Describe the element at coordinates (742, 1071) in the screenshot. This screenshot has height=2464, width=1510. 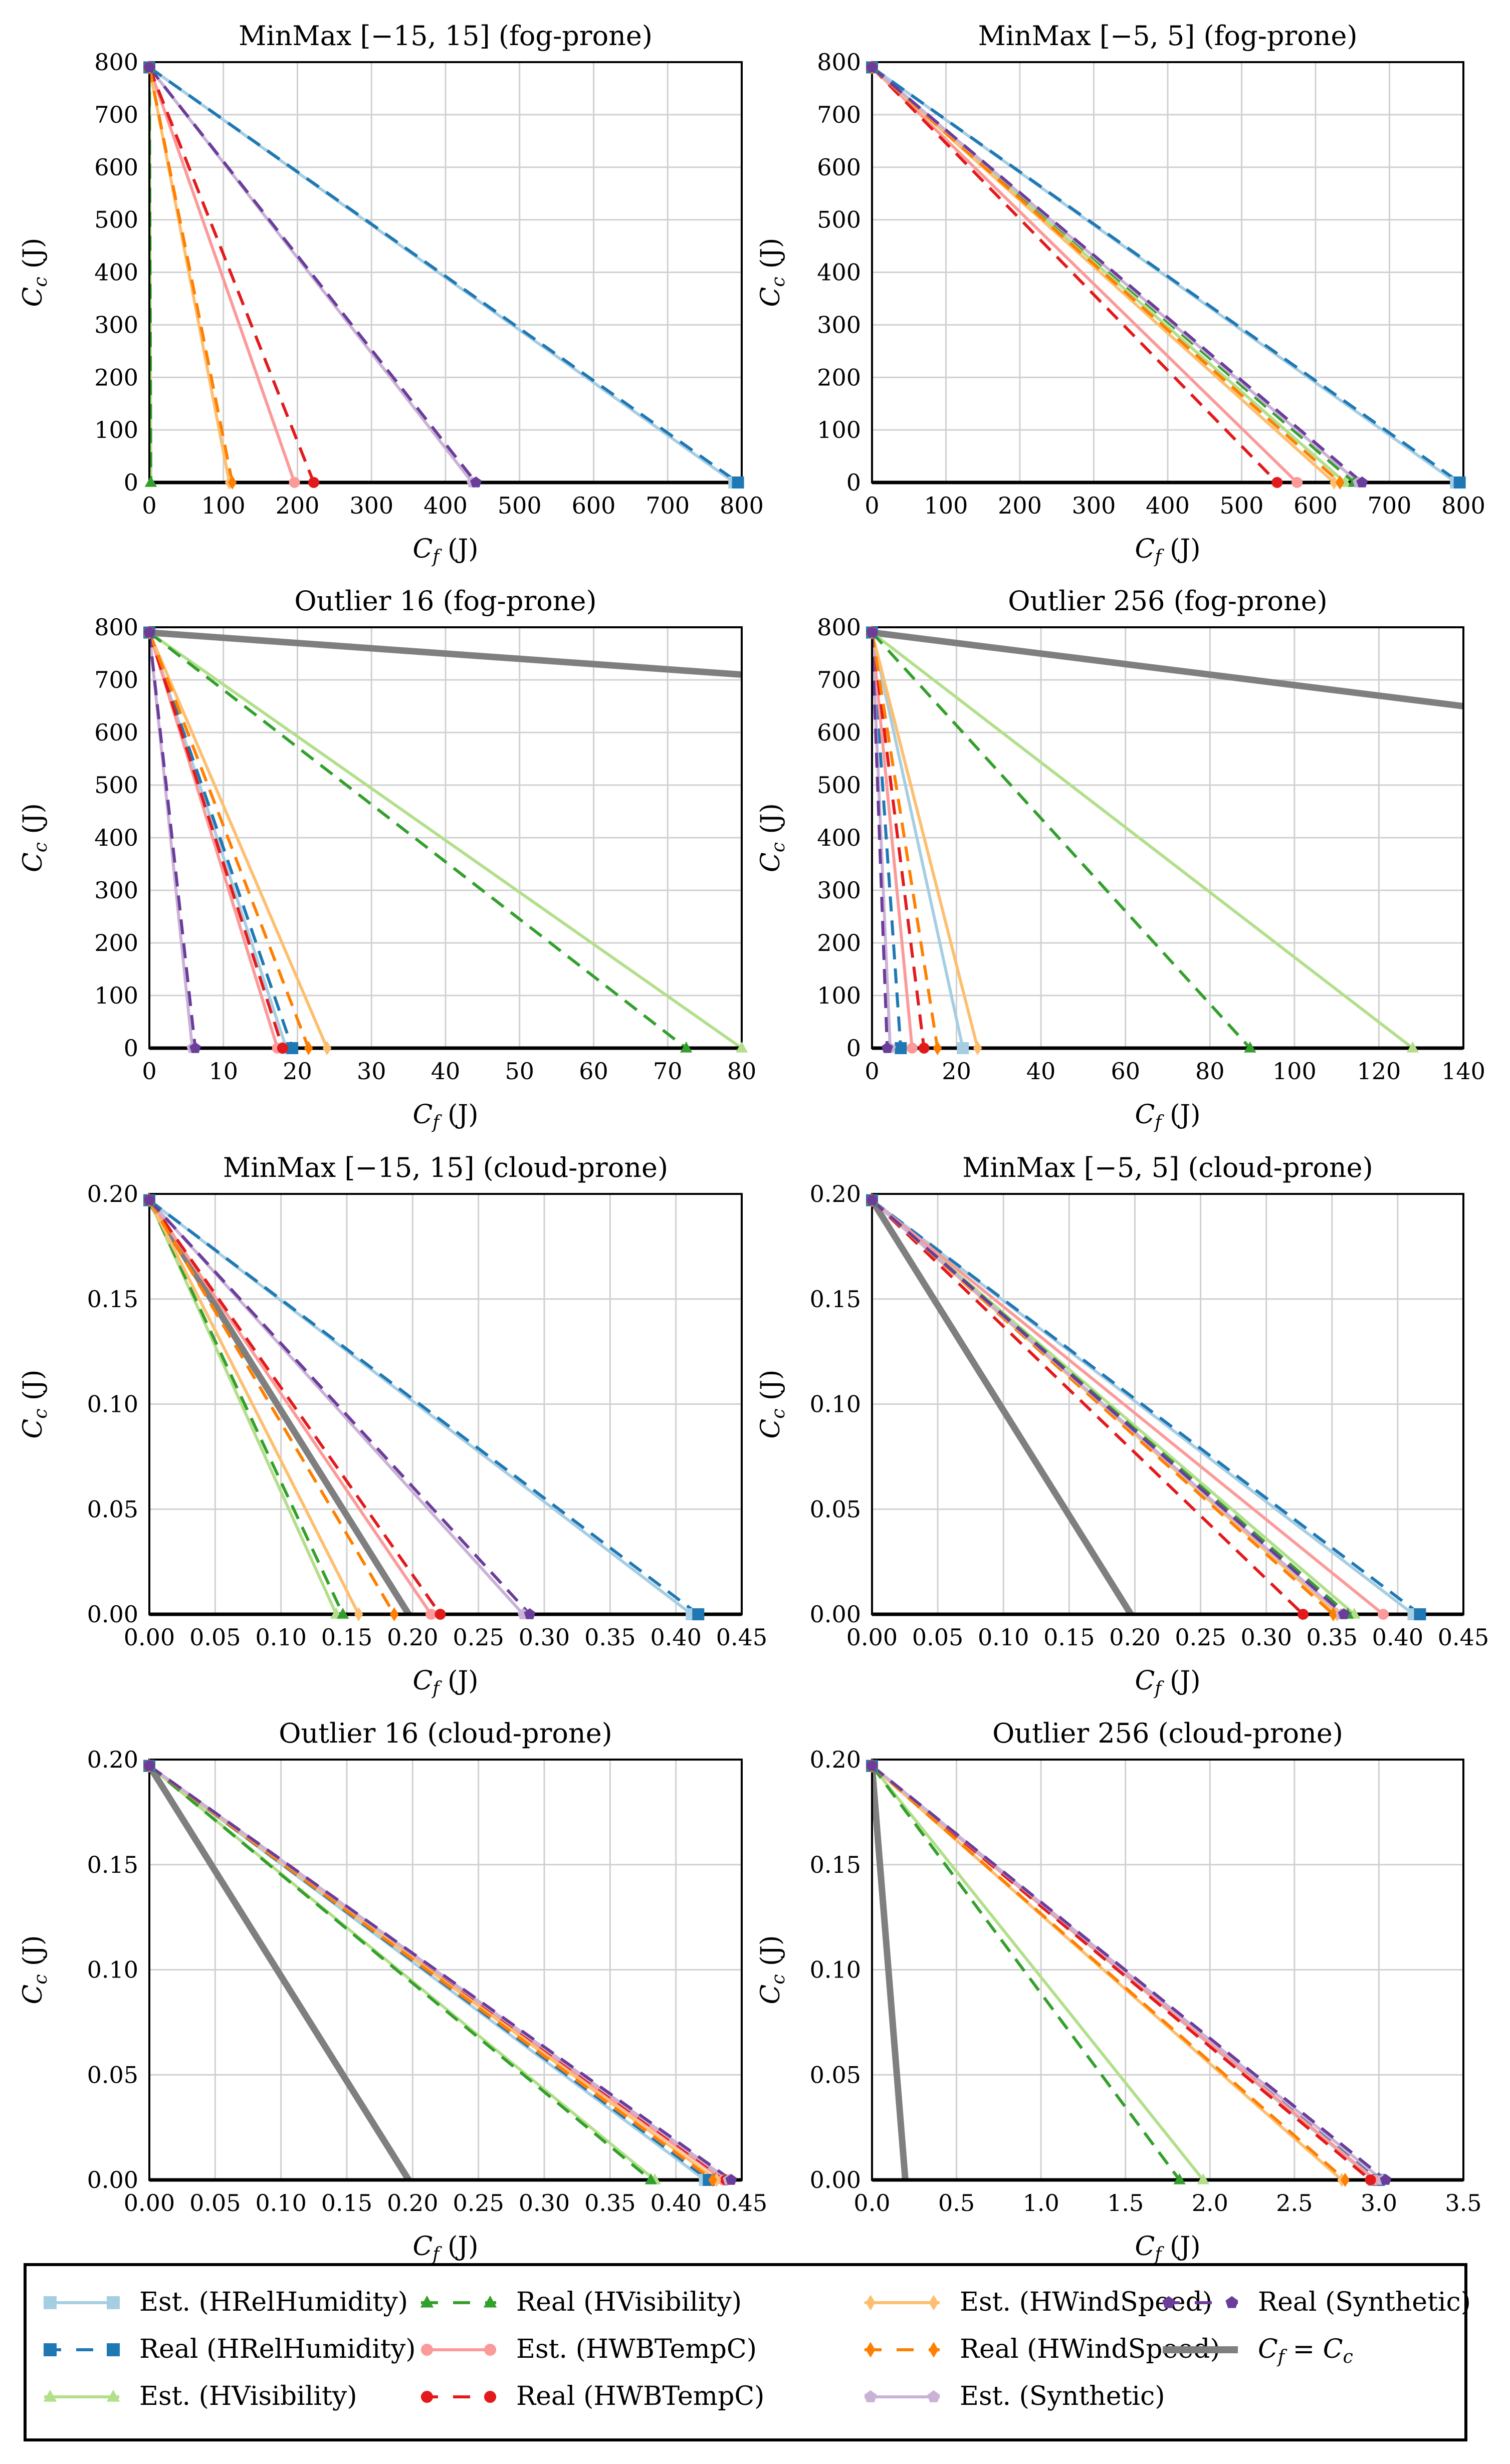
I see `x-tick-label: 80` at that location.